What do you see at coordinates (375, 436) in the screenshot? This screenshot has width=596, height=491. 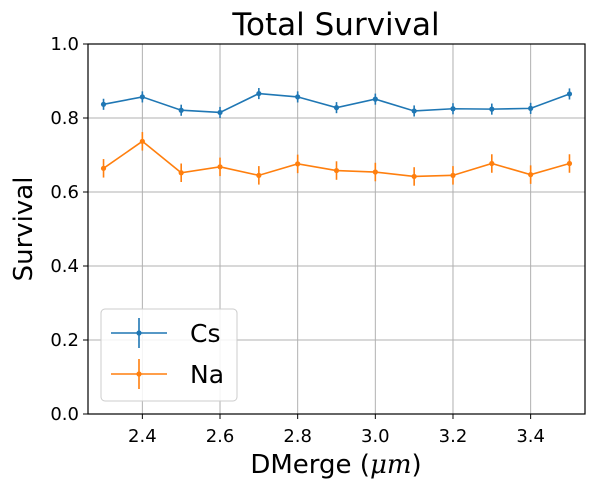 I see `x-tick-label: 3.0` at bounding box center [375, 436].